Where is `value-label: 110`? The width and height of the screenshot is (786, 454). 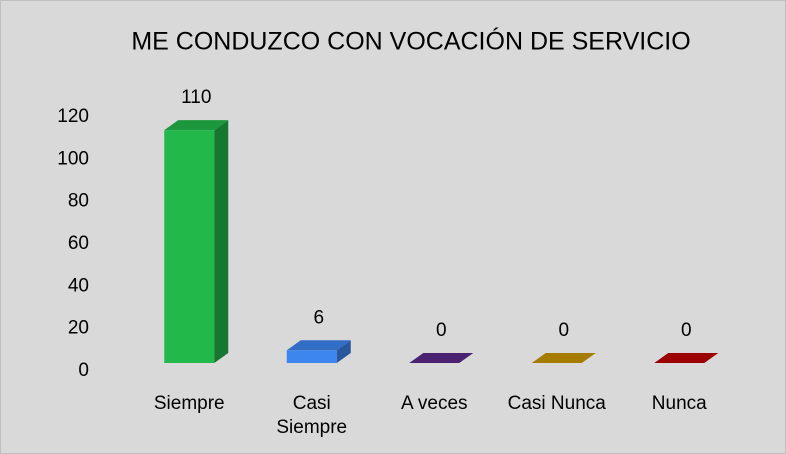
value-label: 110 is located at coordinates (196, 97).